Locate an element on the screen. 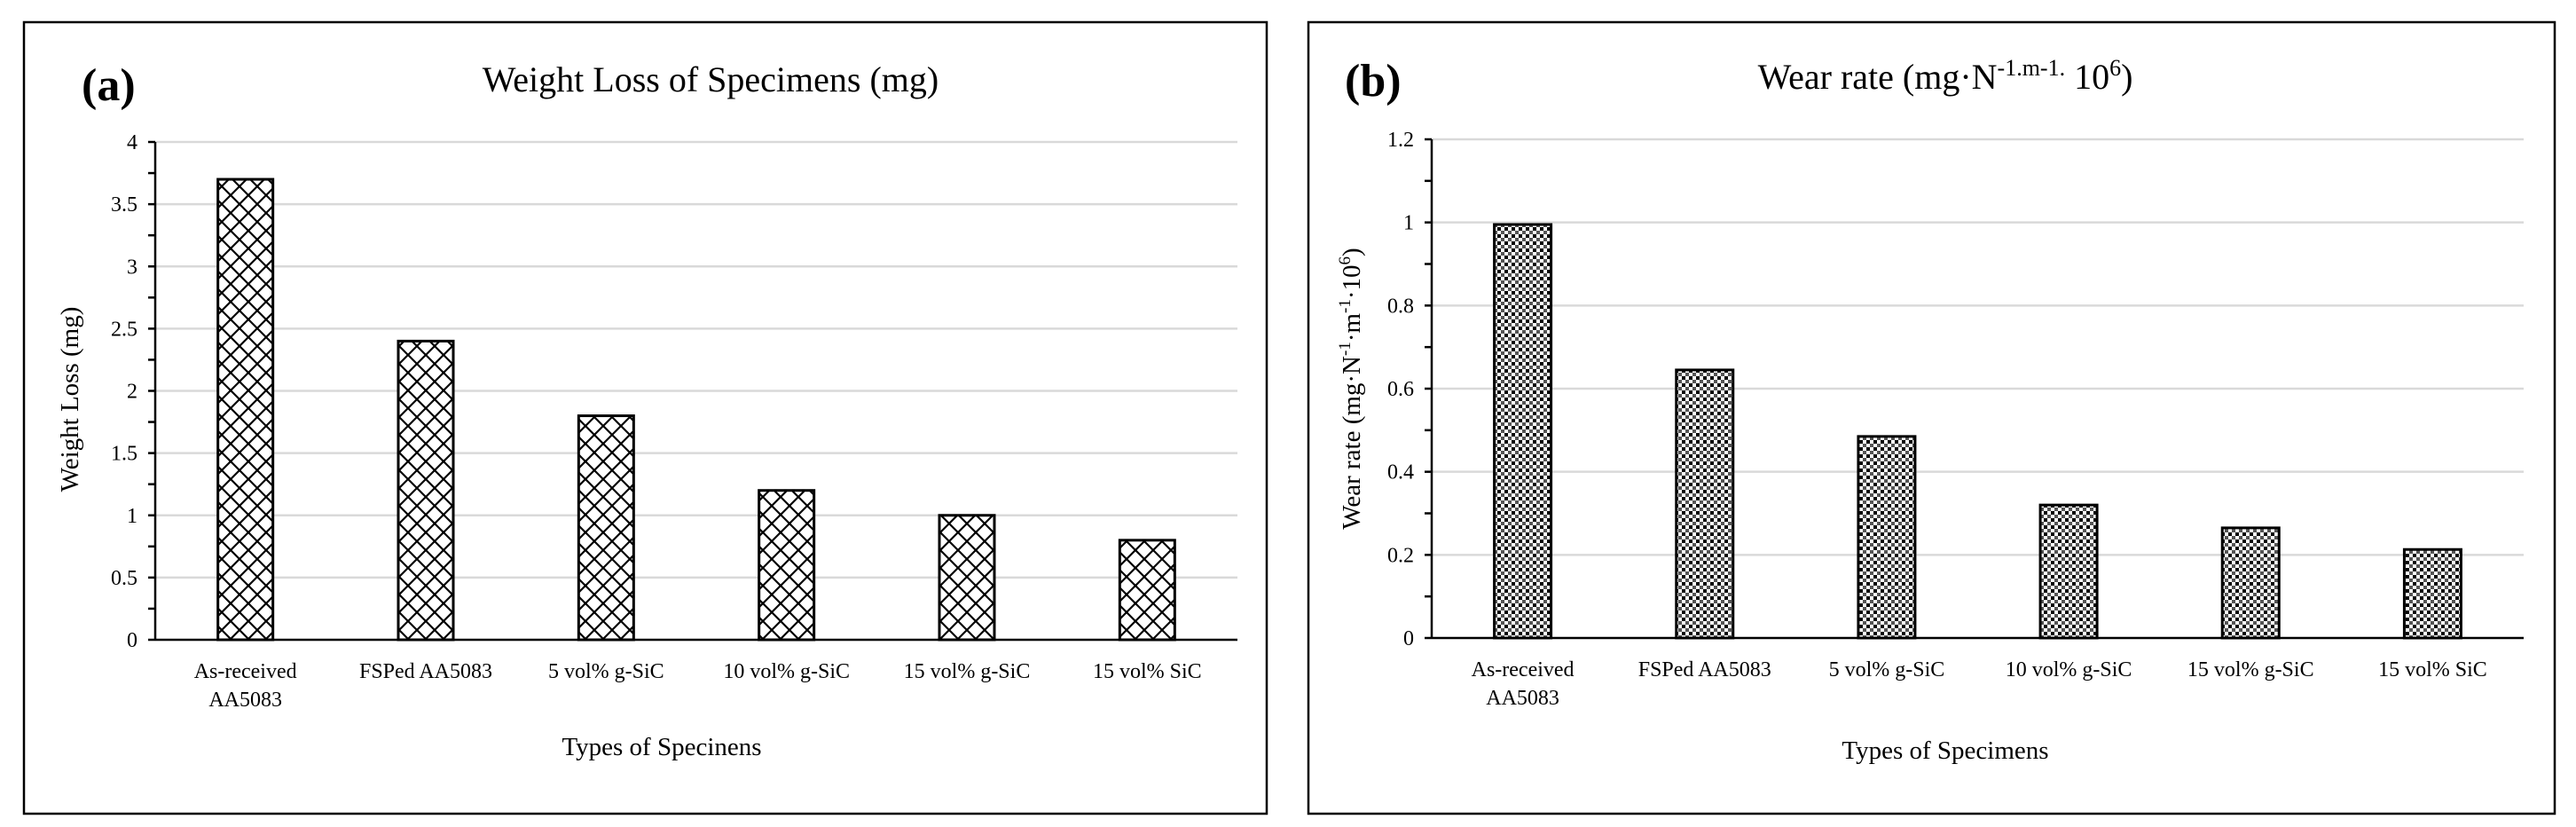 Image resolution: width=2576 pixels, height=827 pixels. panel-a-x-tick-label: 15 vol% SiC is located at coordinates (1147, 671).